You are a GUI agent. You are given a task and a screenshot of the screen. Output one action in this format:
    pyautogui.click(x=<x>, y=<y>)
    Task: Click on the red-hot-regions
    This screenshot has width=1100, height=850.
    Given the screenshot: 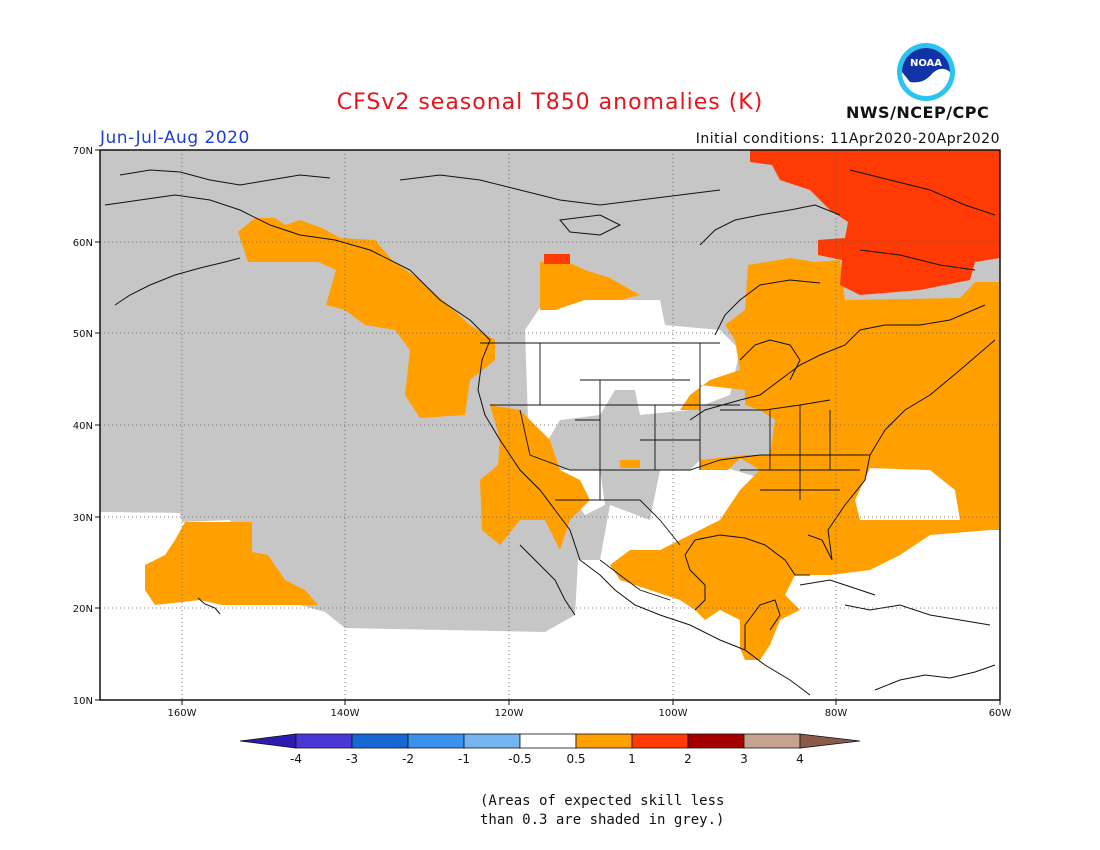 What is the action you would take?
    pyautogui.click(x=772, y=222)
    